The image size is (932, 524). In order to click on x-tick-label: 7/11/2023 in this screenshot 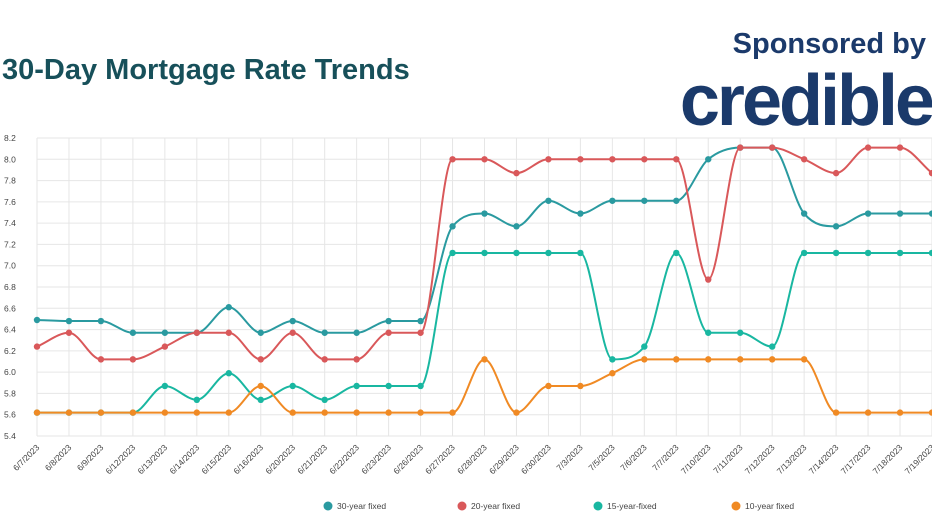, I will do `click(728, 459)`.